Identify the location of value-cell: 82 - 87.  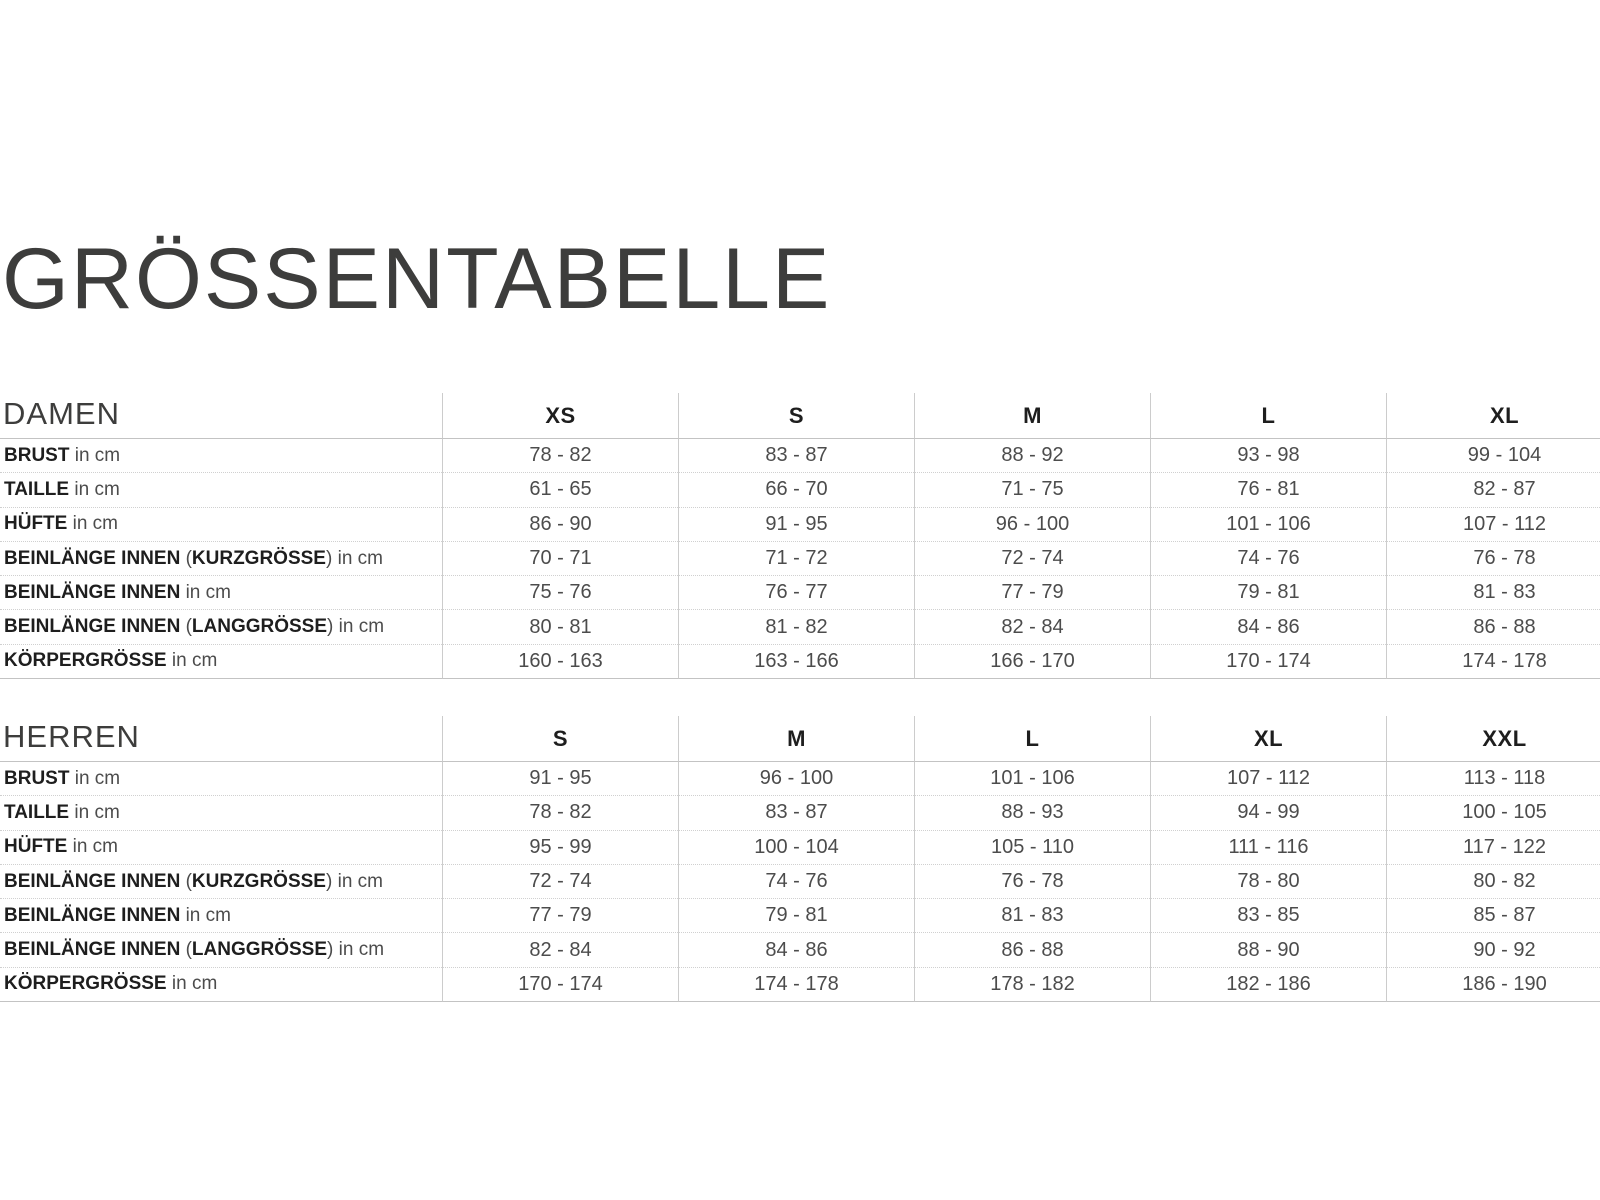
(1493, 490).